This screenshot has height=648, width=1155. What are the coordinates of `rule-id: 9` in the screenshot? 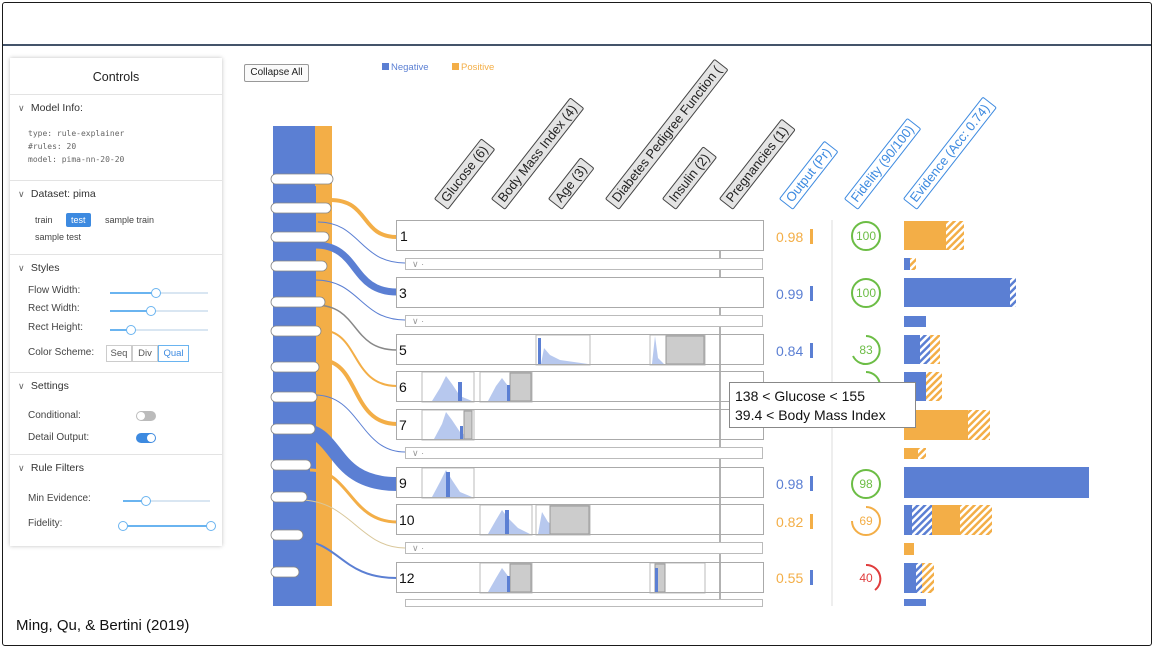 It's located at (403, 483).